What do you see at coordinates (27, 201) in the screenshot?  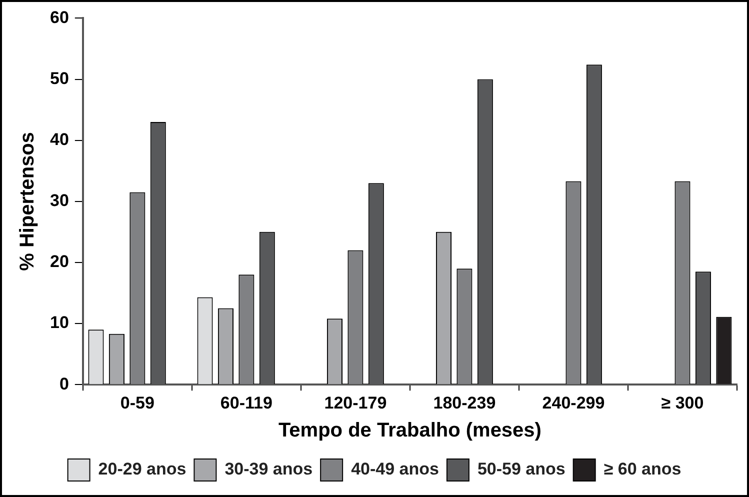 I see `y-axis-title: % Hipertensos` at bounding box center [27, 201].